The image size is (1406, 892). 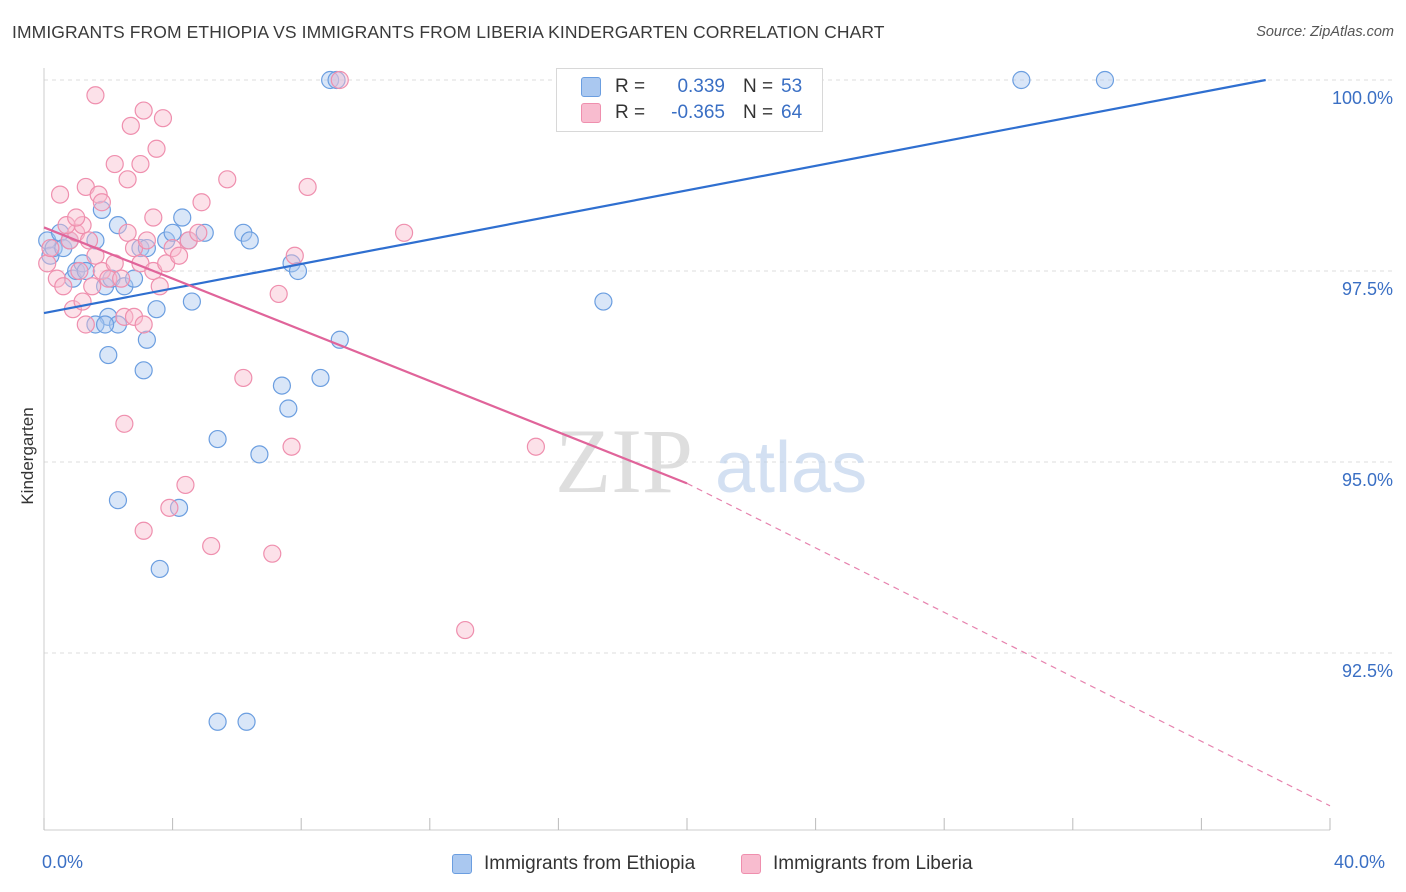 I want to click on watermark-zip: ZIP, so click(x=624, y=461).